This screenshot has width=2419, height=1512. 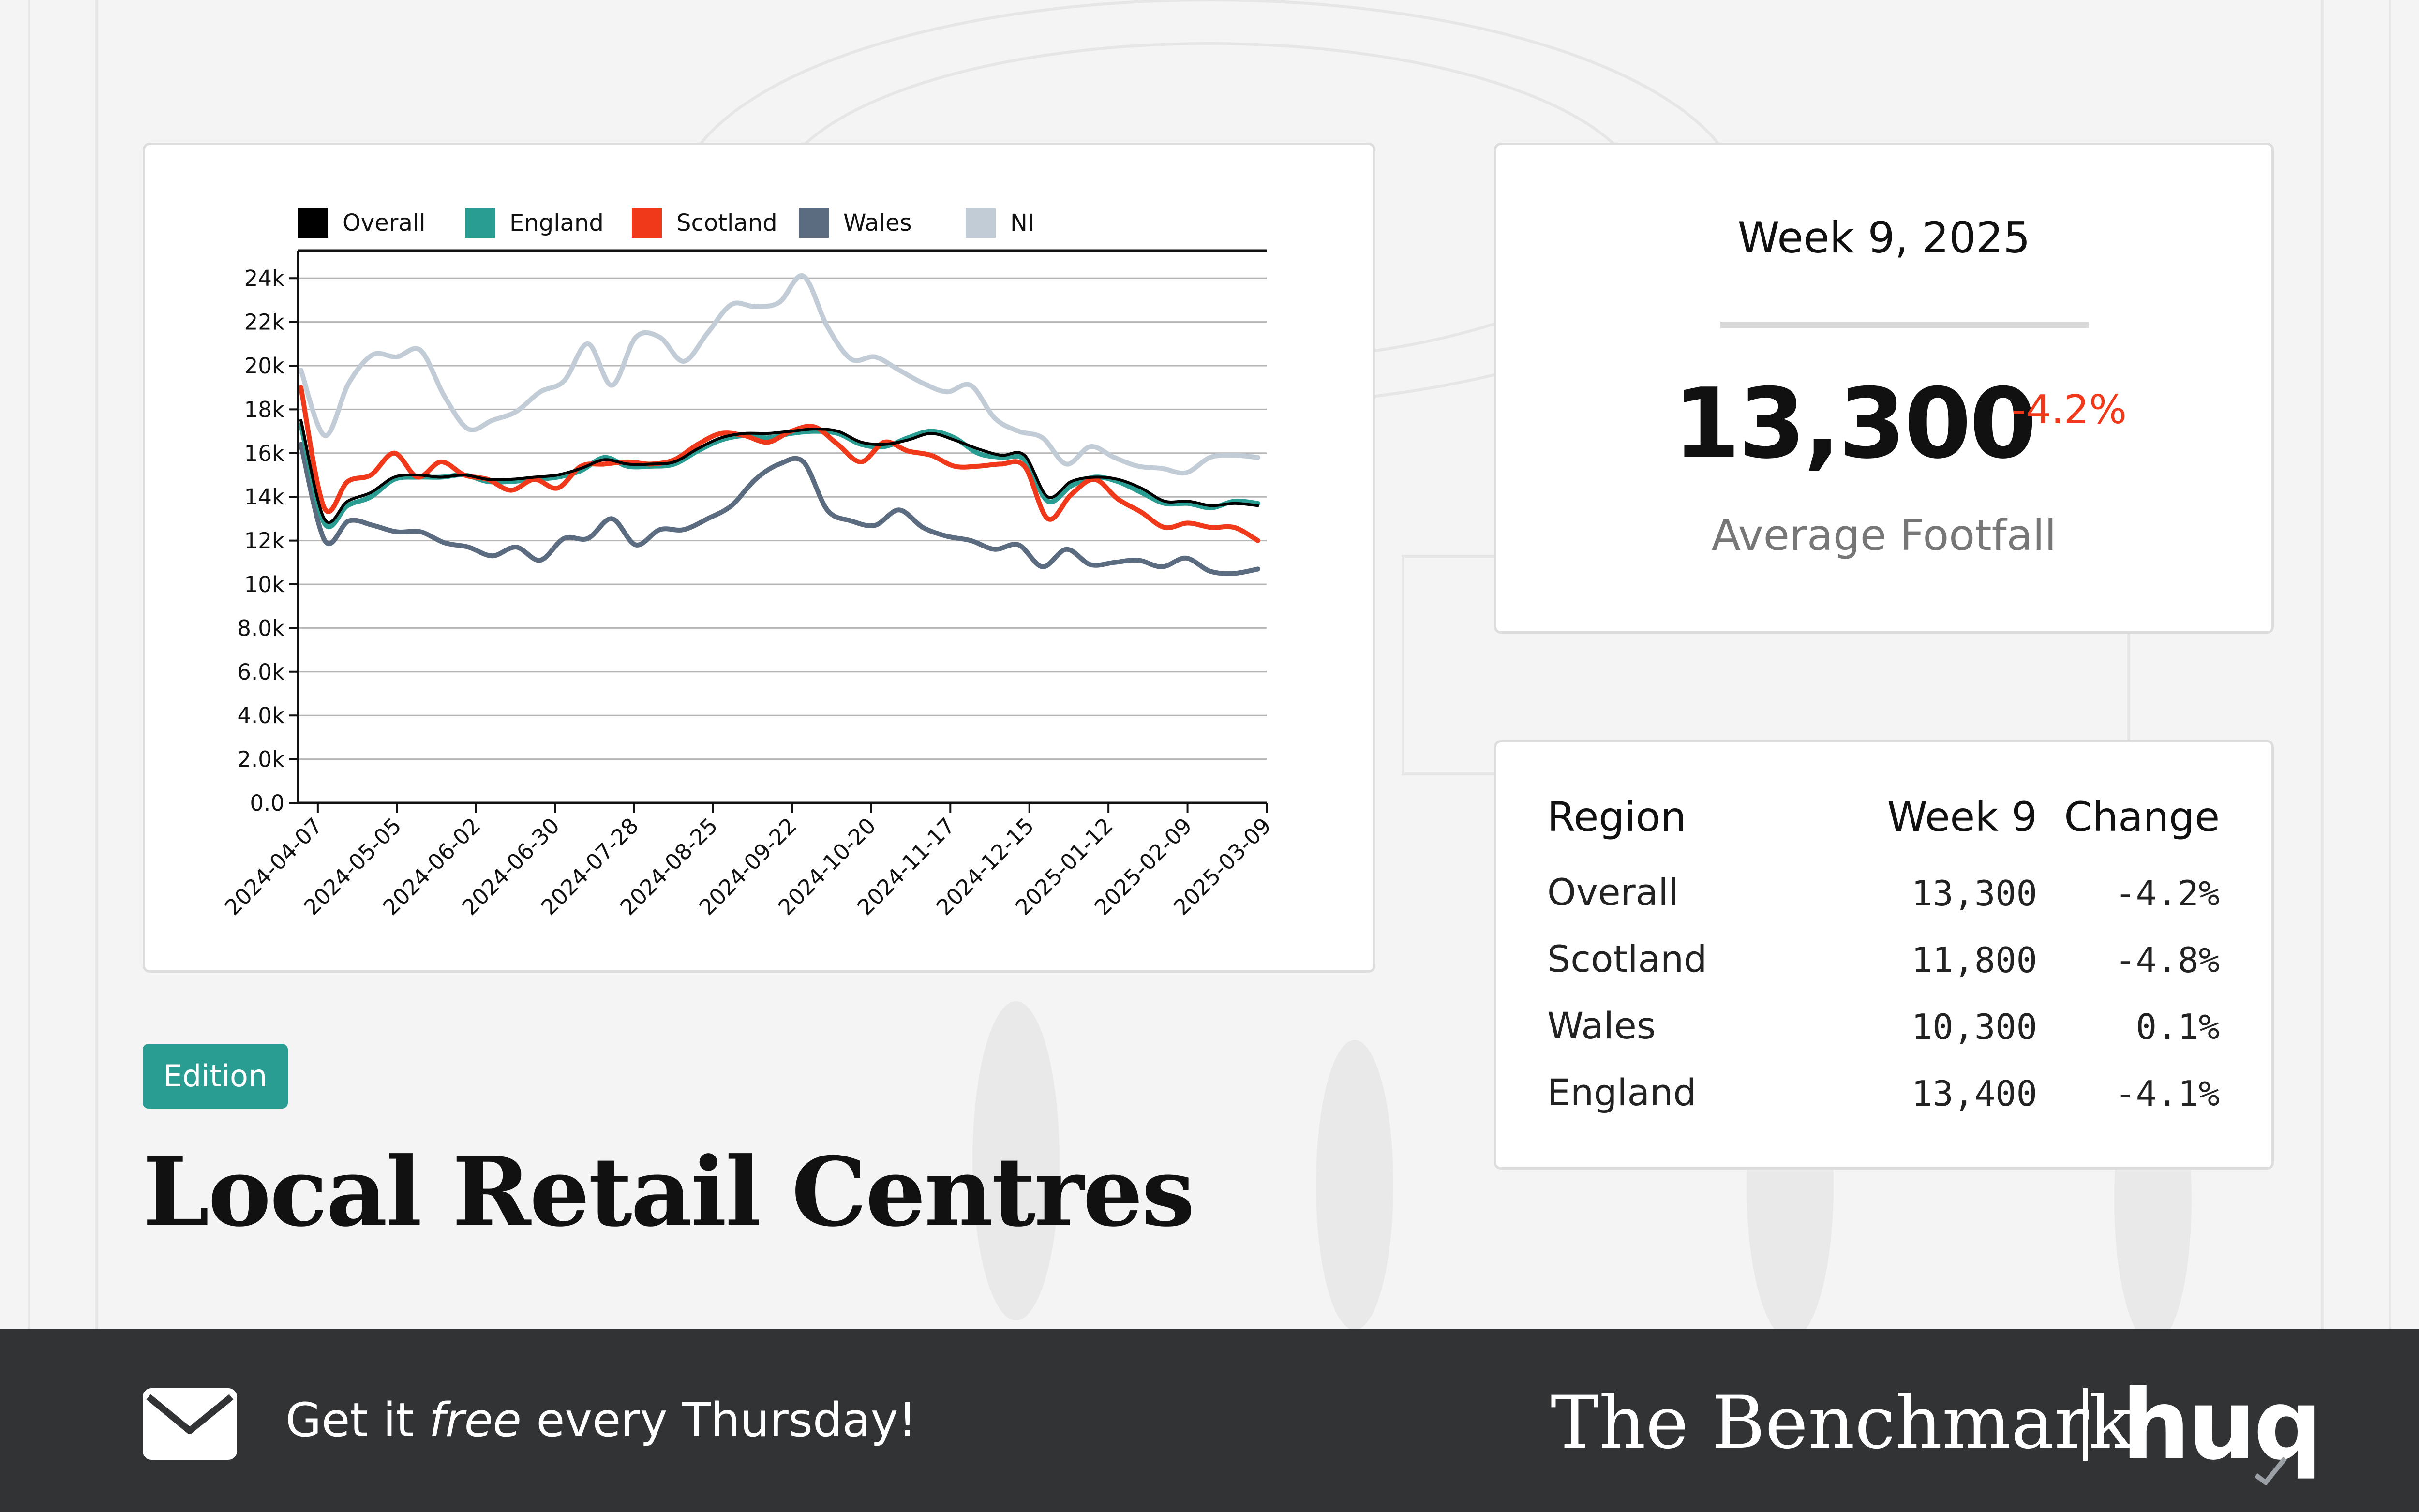 What do you see at coordinates (261, 716) in the screenshot?
I see `y-tick-label: 4.0k` at bounding box center [261, 716].